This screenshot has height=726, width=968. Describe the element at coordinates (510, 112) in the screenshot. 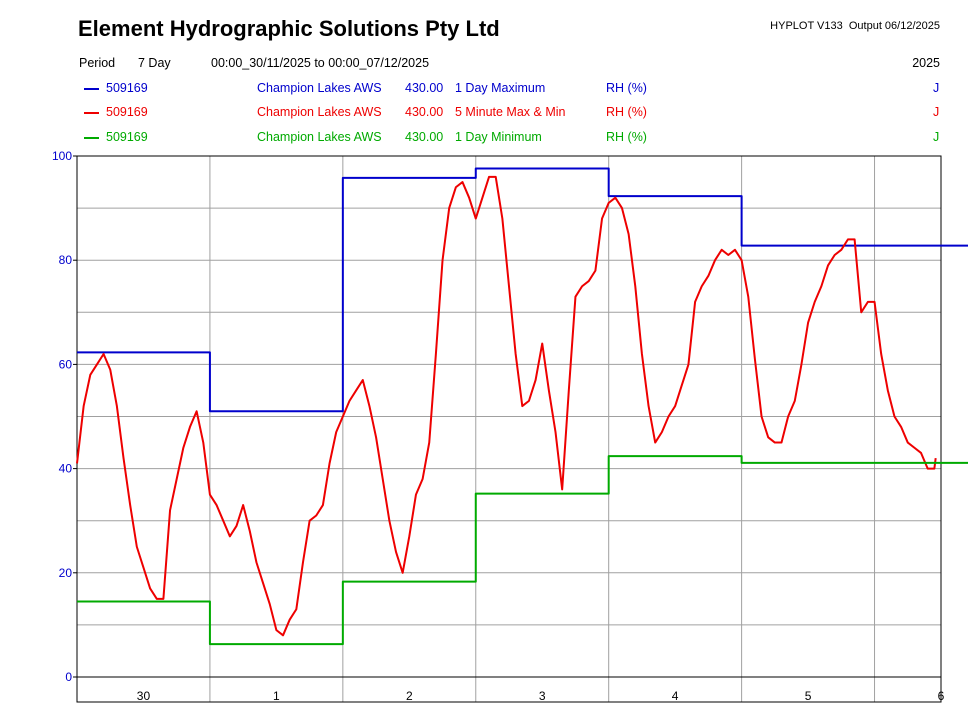

I see `legend-statistic: 5 Minute Max & Min` at that location.